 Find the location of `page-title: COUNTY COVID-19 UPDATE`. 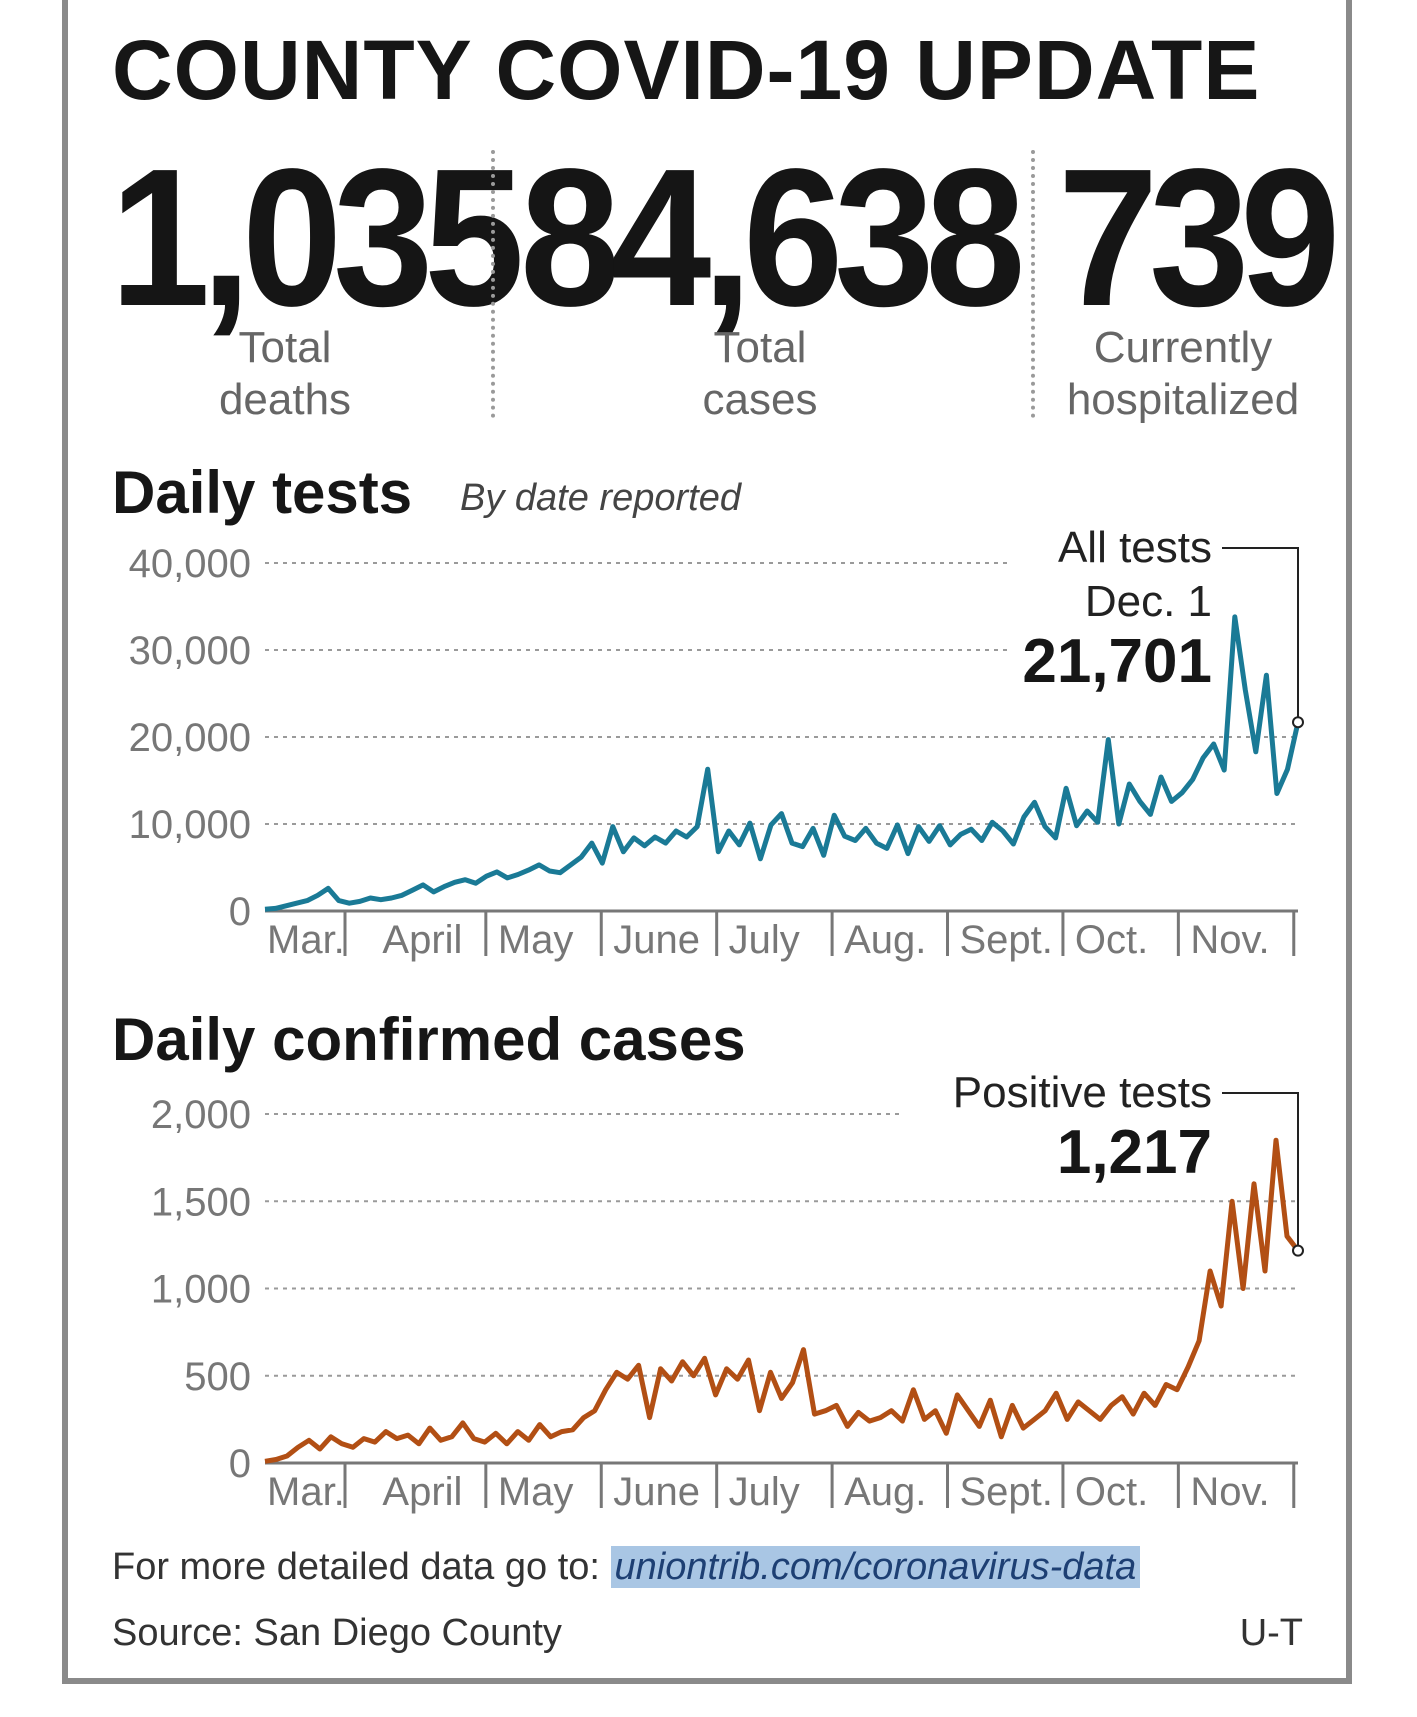

page-title: COUNTY COVID-19 UPDATE is located at coordinates (686, 70).